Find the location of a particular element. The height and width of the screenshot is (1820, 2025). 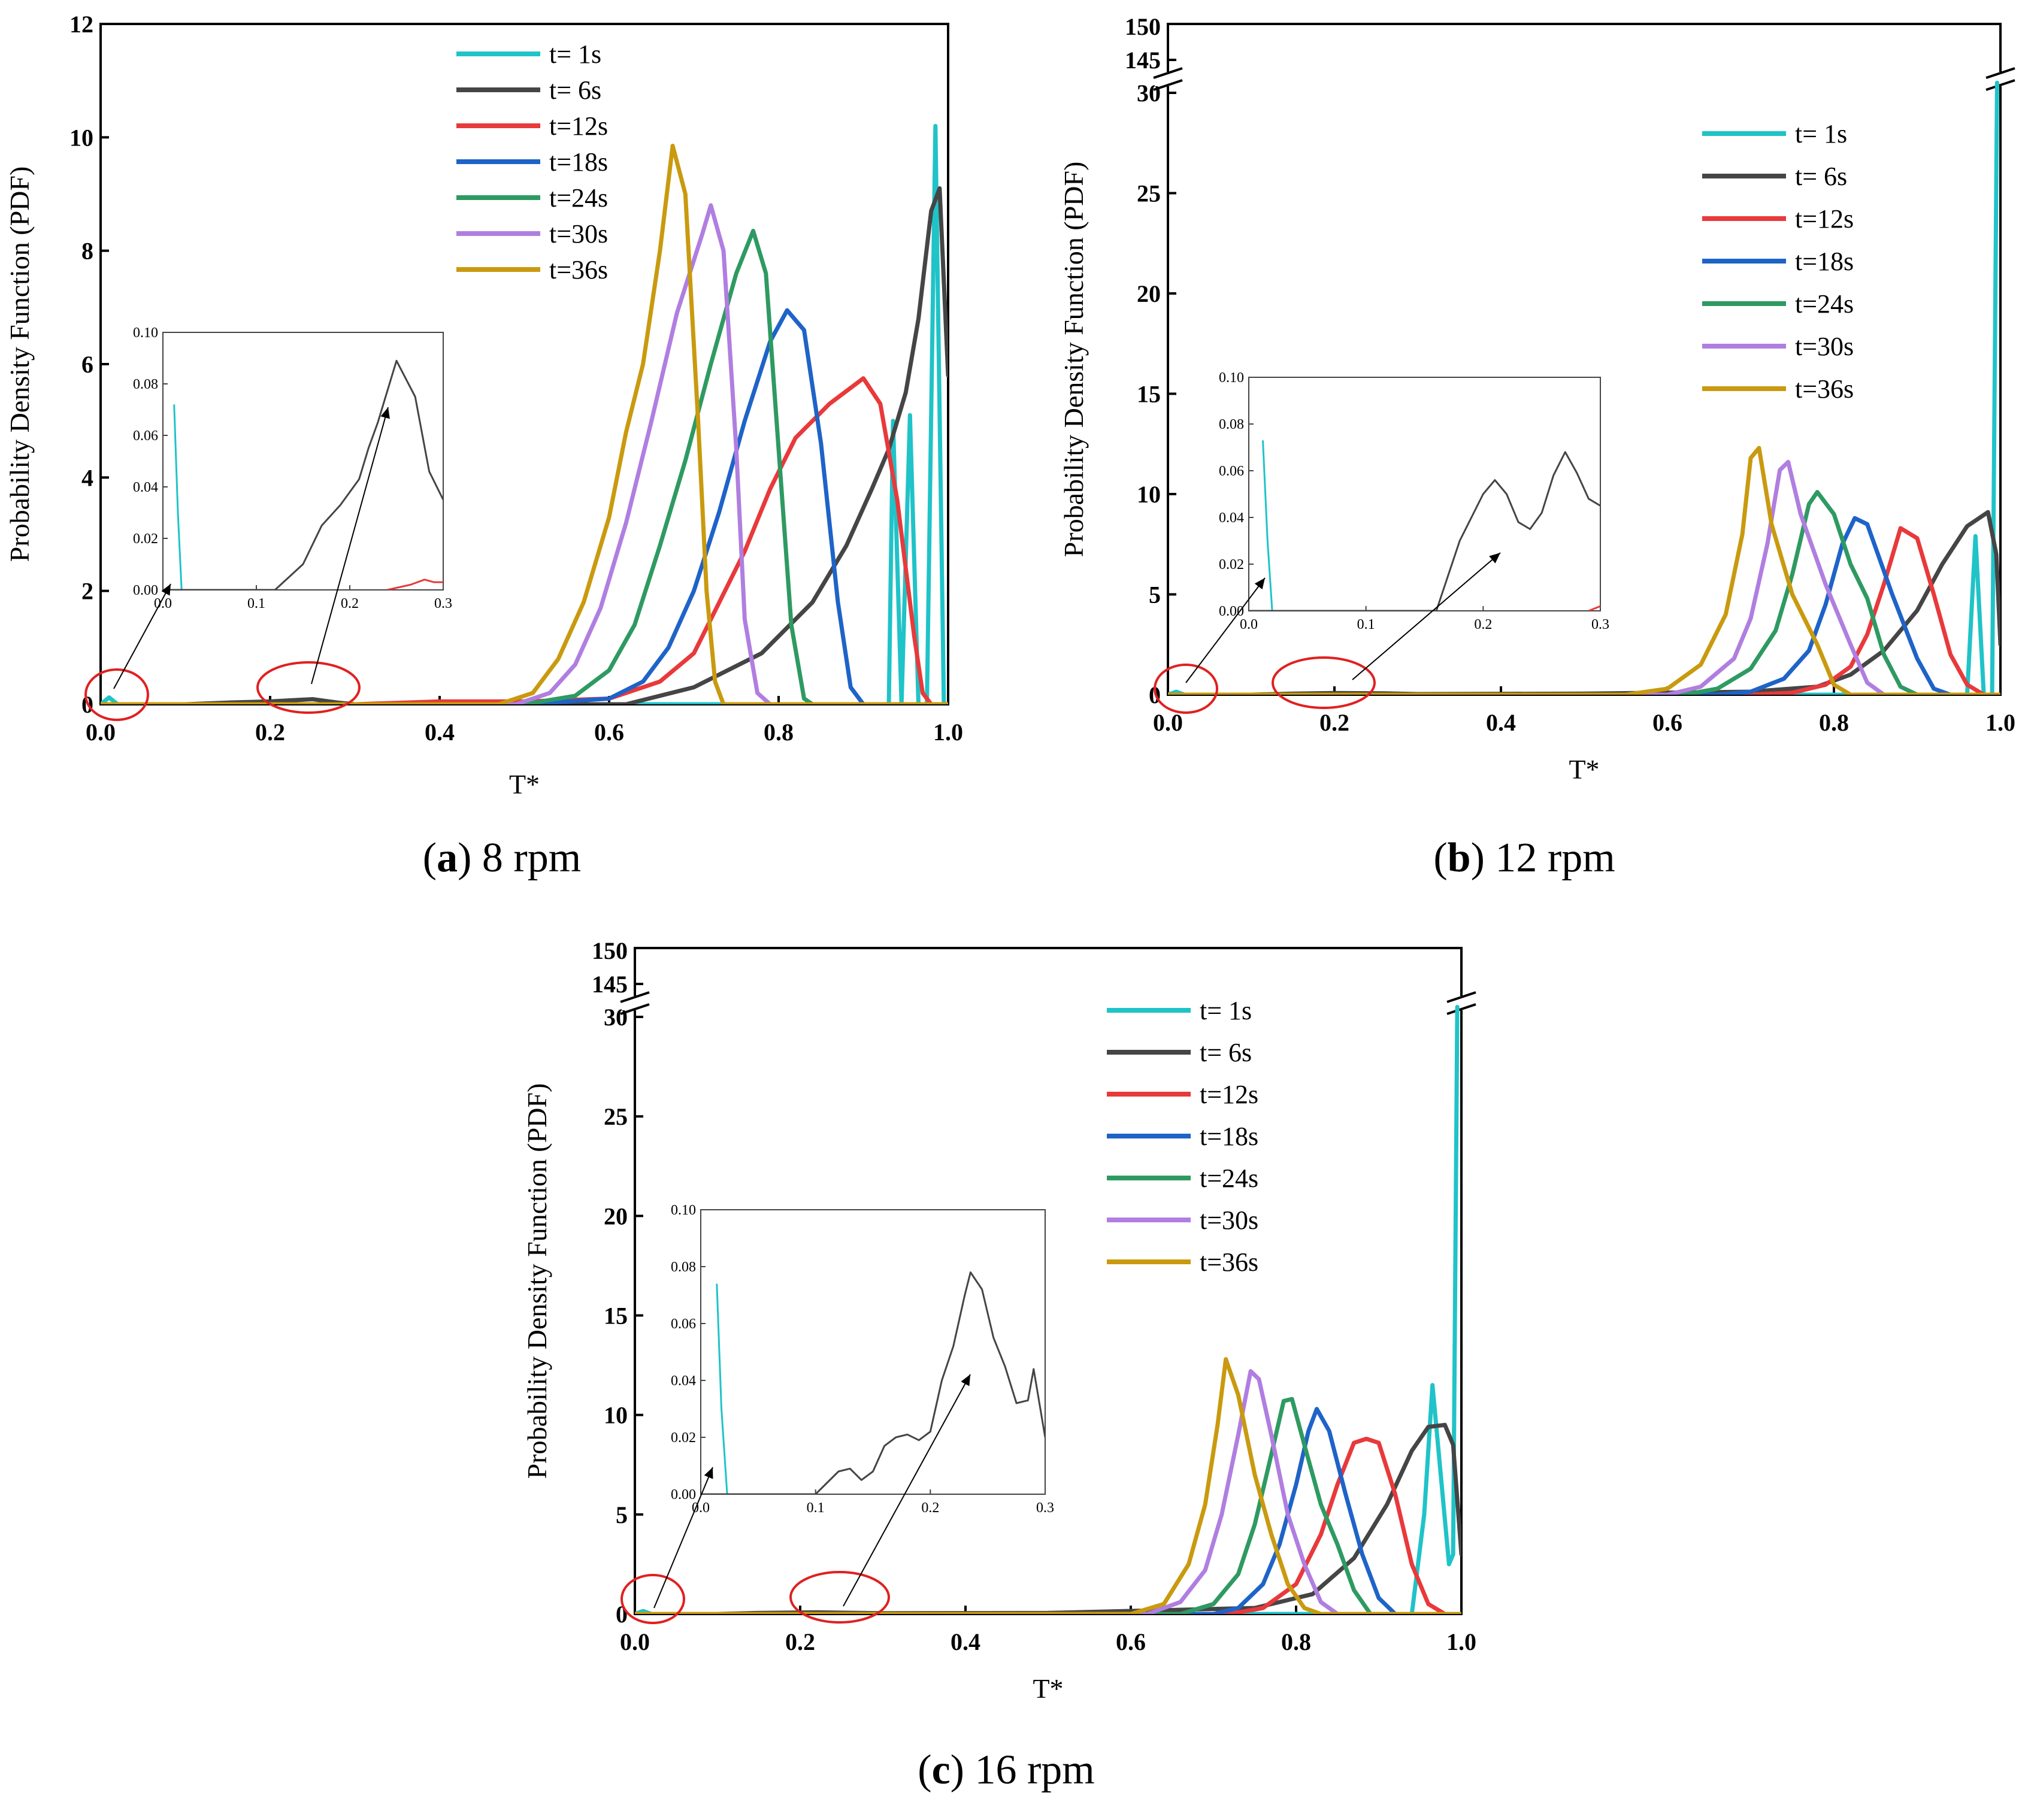

legend-entry: t=12s is located at coordinates (1229, 1094).